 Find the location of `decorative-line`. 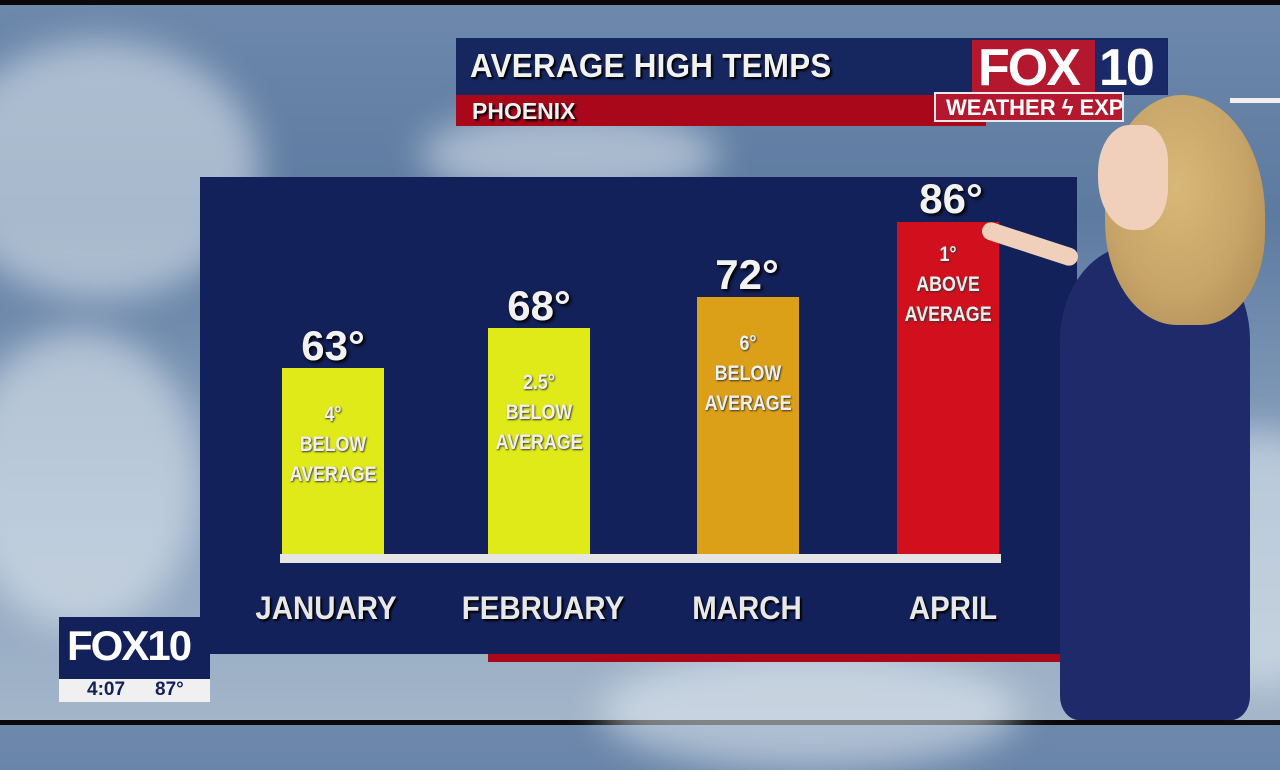

decorative-line is located at coordinates (1255, 100).